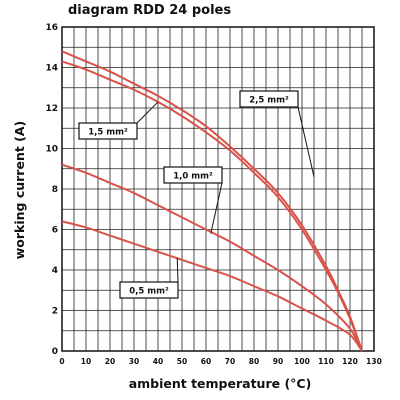  Describe the element at coordinates (206, 361) in the screenshot. I see `x-tick-label: 60` at that location.